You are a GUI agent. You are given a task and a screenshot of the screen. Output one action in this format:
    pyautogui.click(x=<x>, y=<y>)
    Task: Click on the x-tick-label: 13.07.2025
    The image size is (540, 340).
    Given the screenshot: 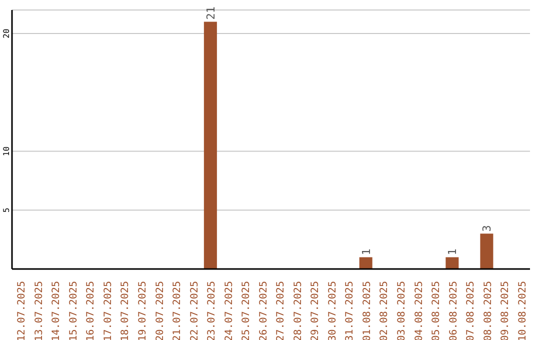 What is the action you would take?
    pyautogui.click(x=39, y=310)
    